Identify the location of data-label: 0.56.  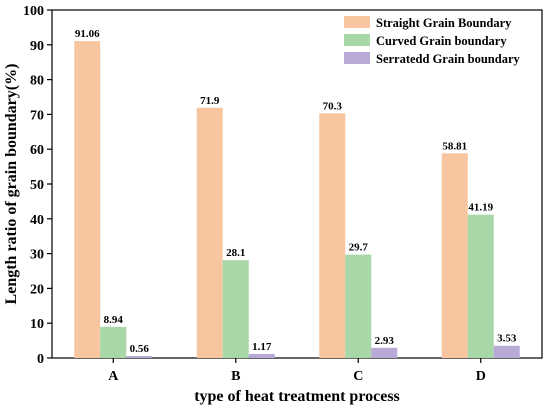
(140, 349).